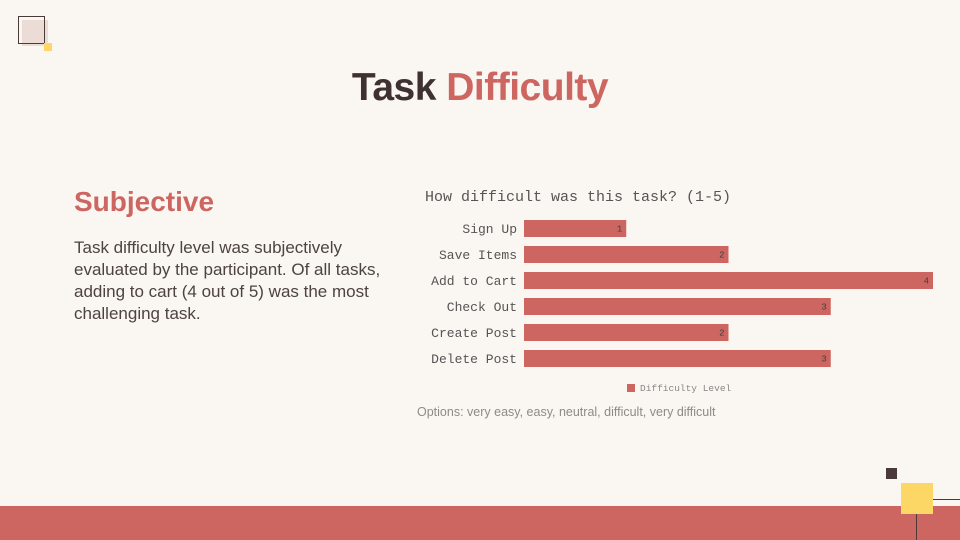 The width and height of the screenshot is (960, 540). What do you see at coordinates (631, 388) in the screenshot?
I see `legend-swatch` at bounding box center [631, 388].